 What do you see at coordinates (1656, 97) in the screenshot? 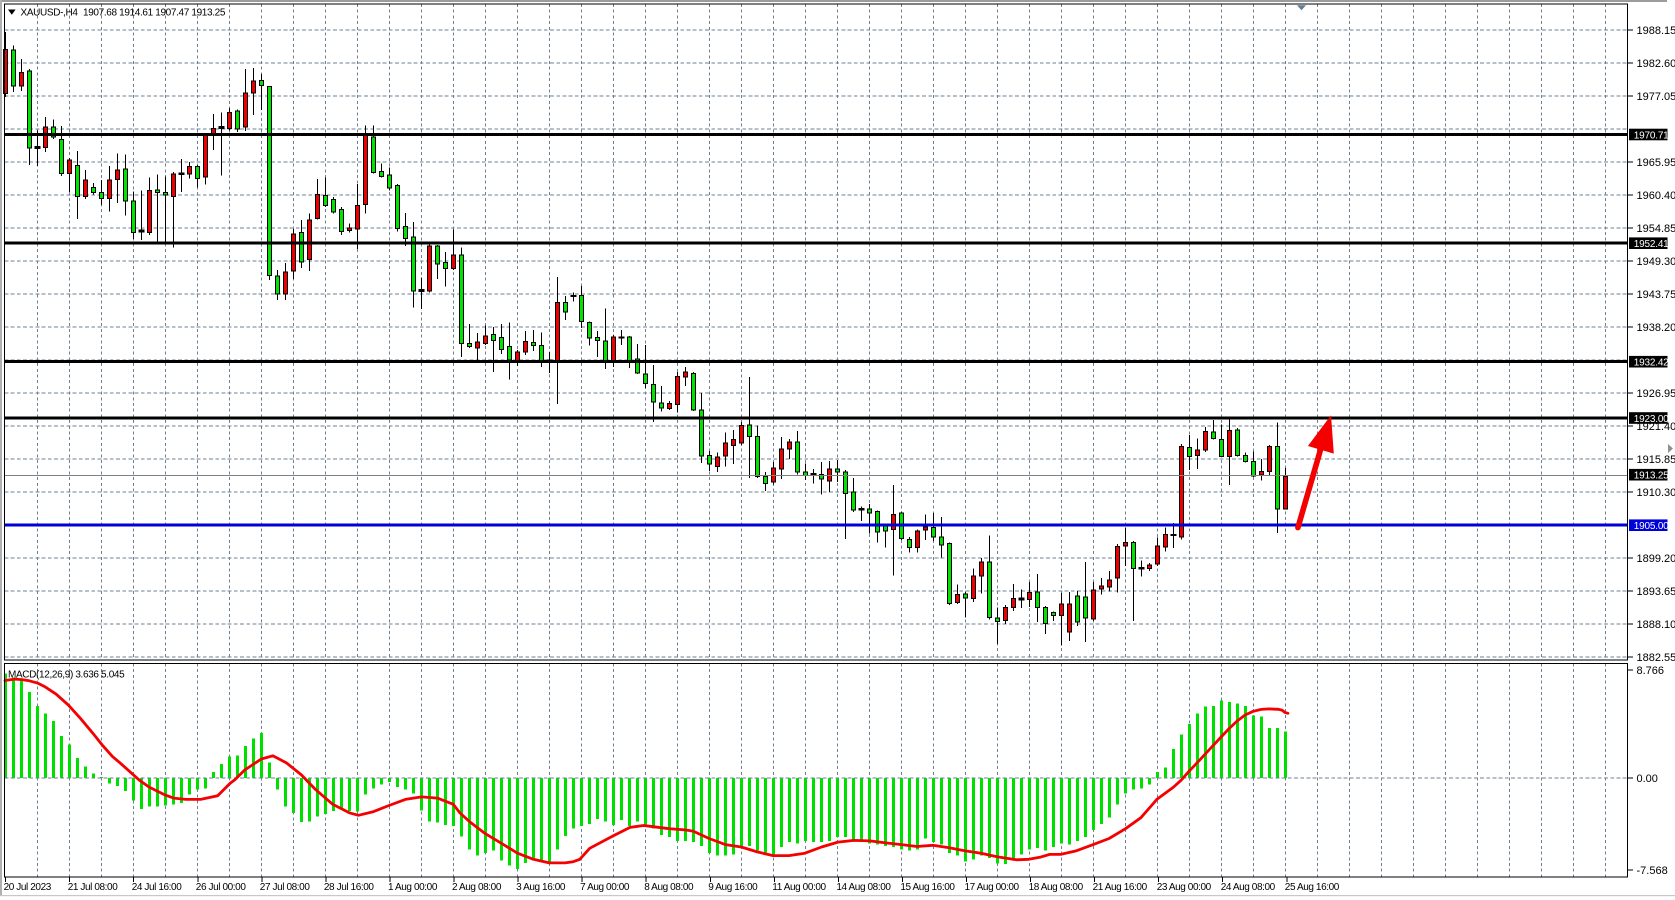
I see `svg-text: 1977.05` at bounding box center [1656, 97].